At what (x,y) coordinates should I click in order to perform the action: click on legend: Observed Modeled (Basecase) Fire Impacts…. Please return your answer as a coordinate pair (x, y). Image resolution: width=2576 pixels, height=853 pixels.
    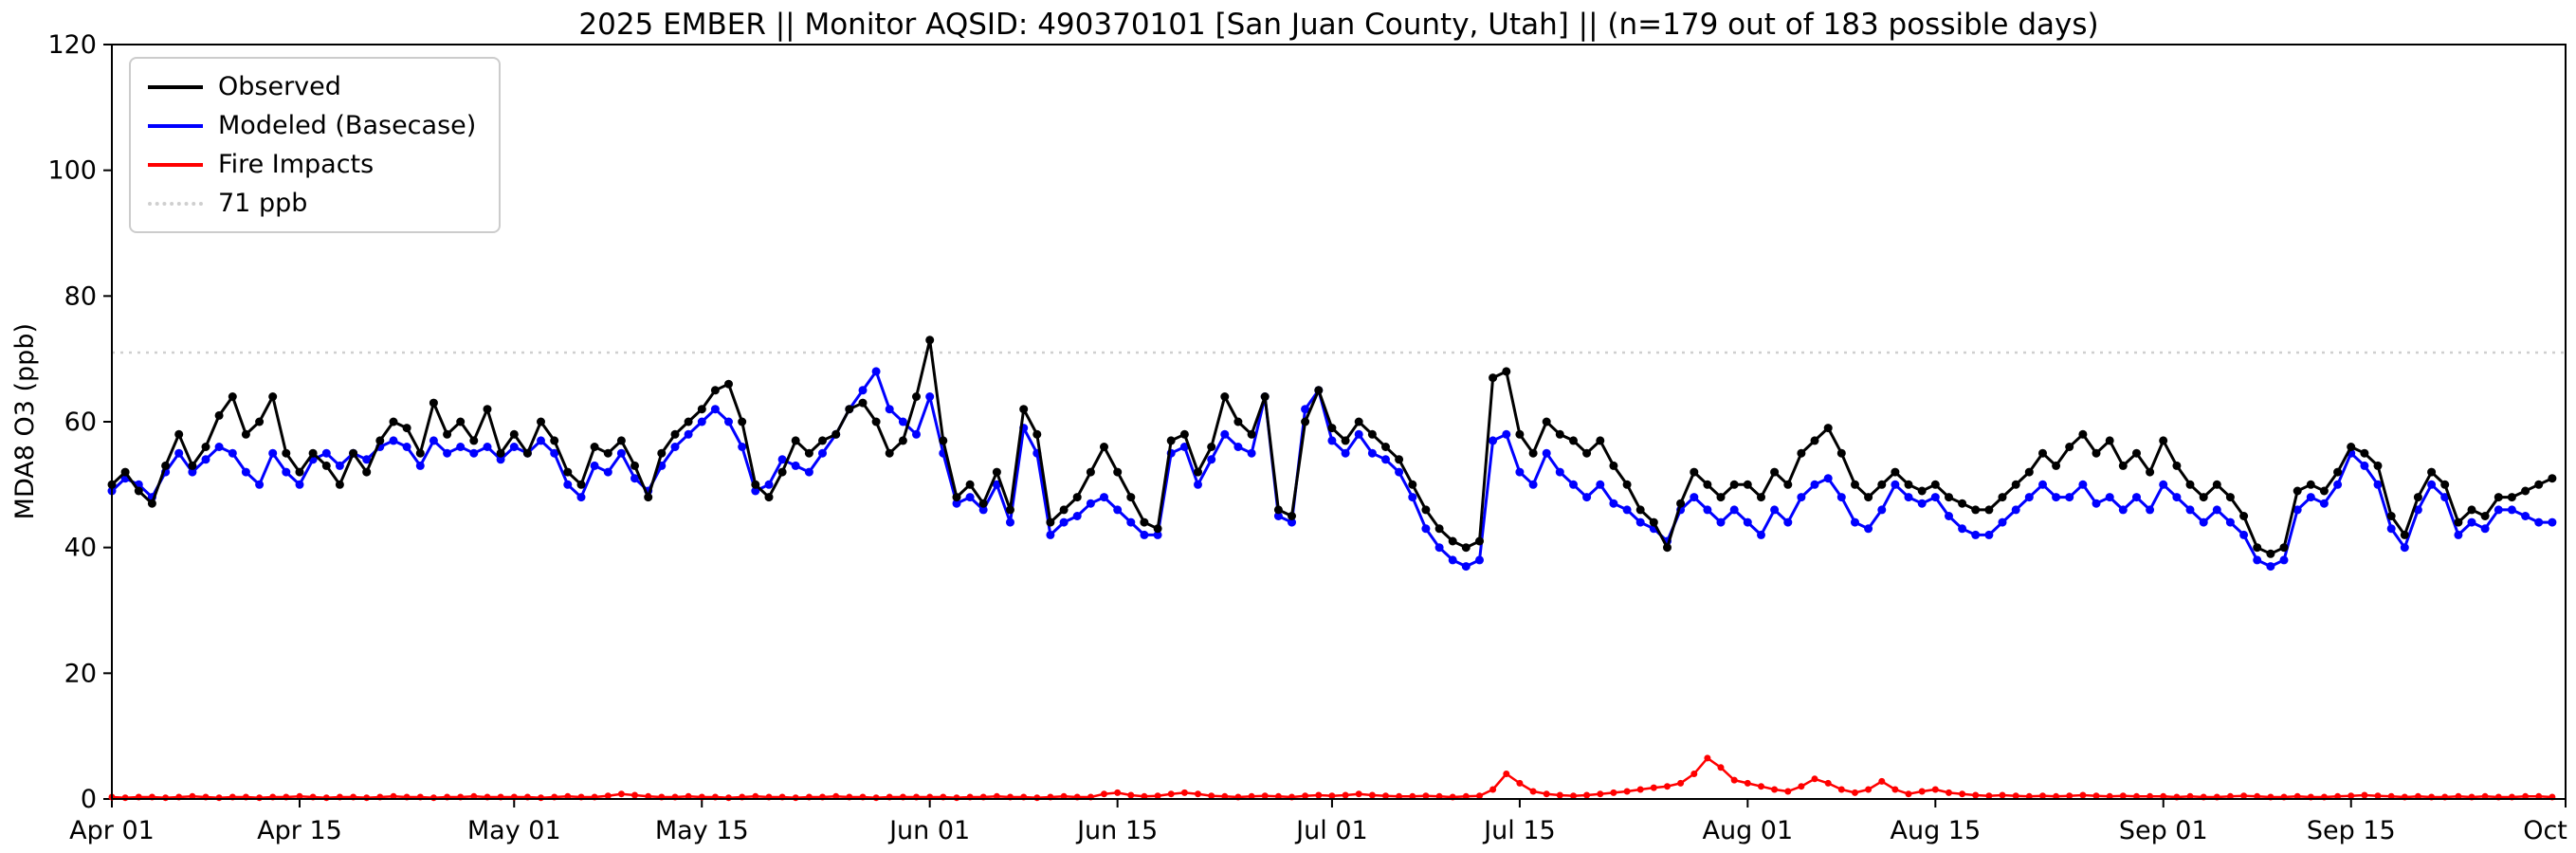
    Looking at the image, I should click on (315, 145).